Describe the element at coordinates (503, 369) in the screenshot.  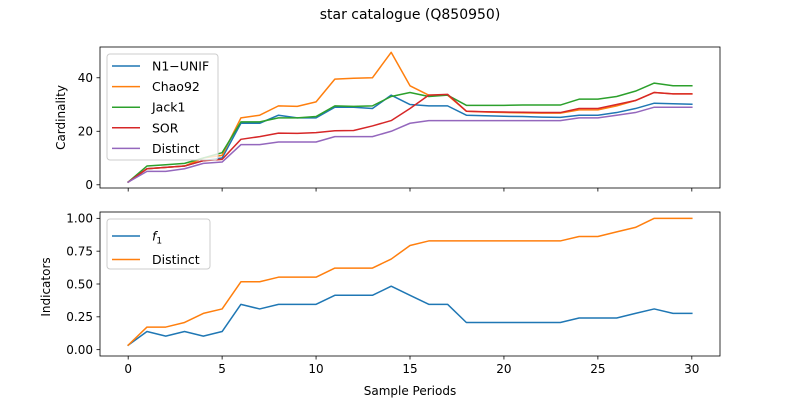
I see `bottom-x-tick-label-4: 20` at that location.